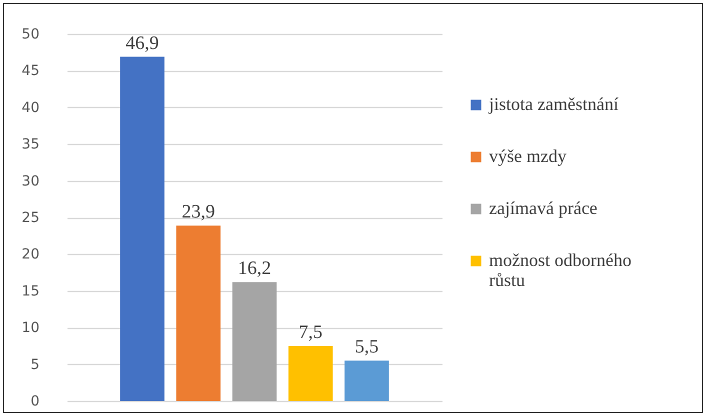 The image size is (707, 416). Describe the element at coordinates (142, 43) in the screenshot. I see `data-label: 46,9` at that location.